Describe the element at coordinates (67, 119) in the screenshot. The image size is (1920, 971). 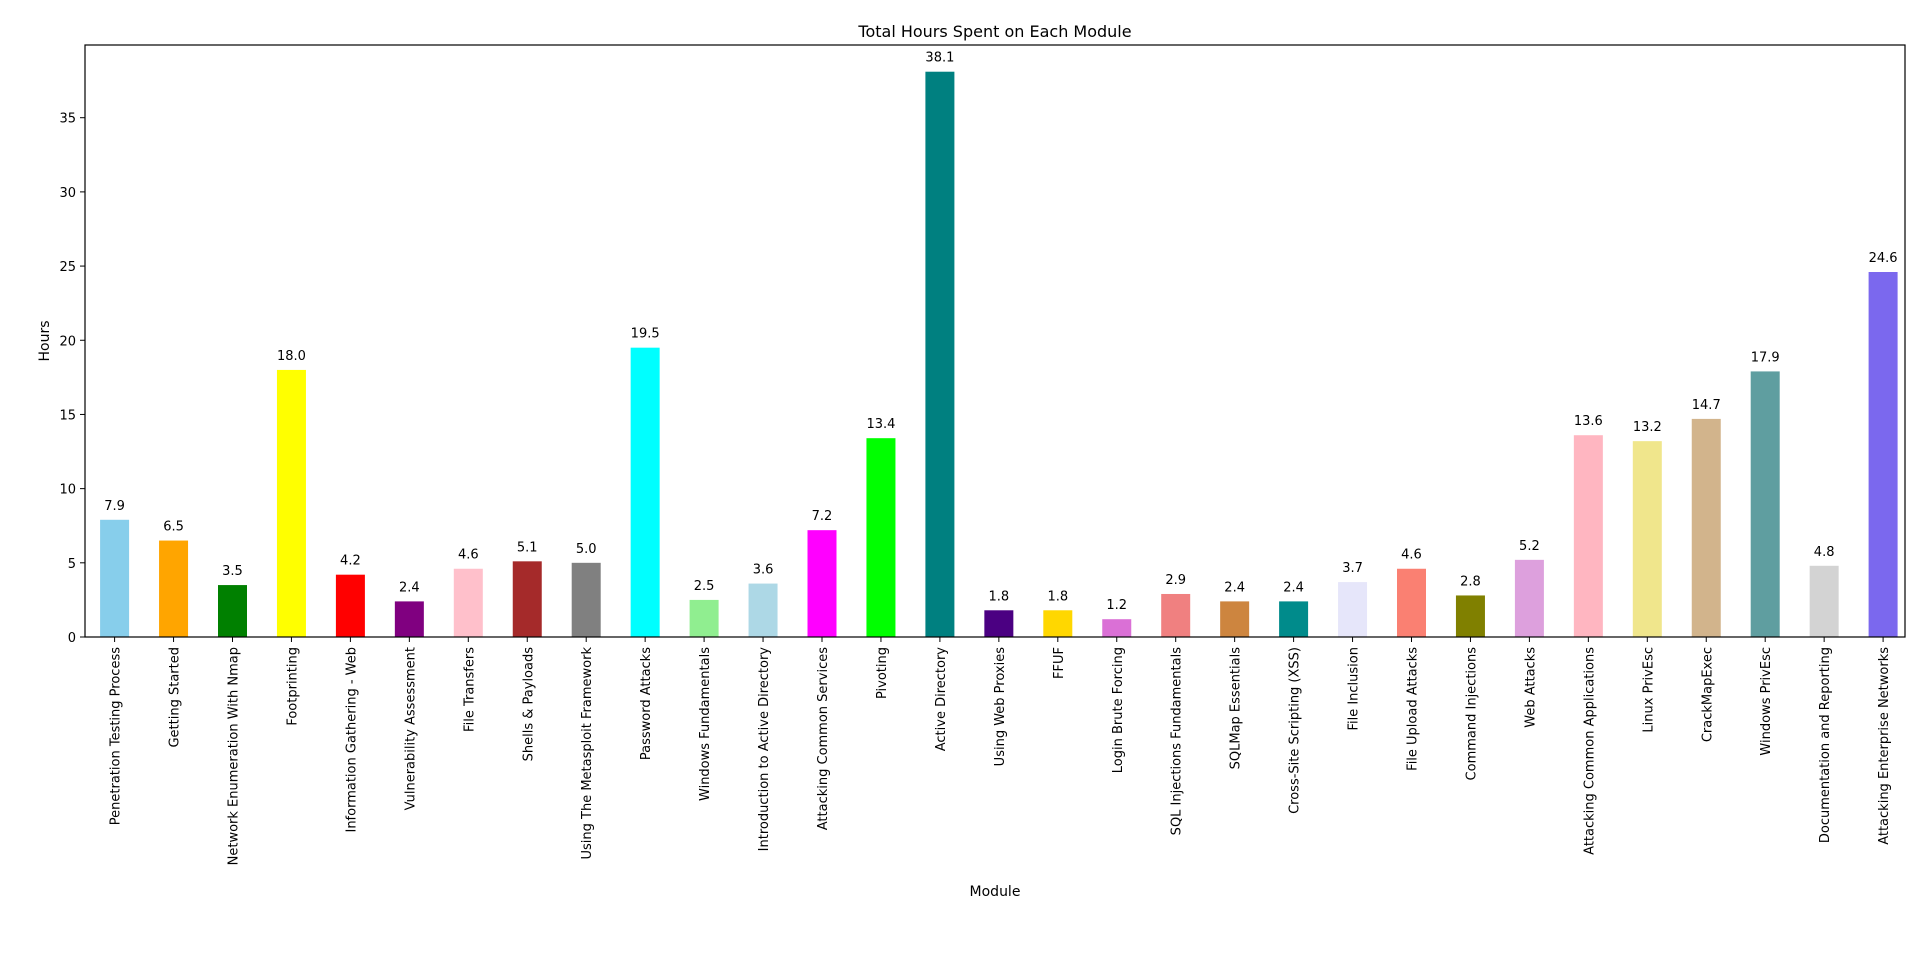
I see `y-tick-label: 35` at that location.